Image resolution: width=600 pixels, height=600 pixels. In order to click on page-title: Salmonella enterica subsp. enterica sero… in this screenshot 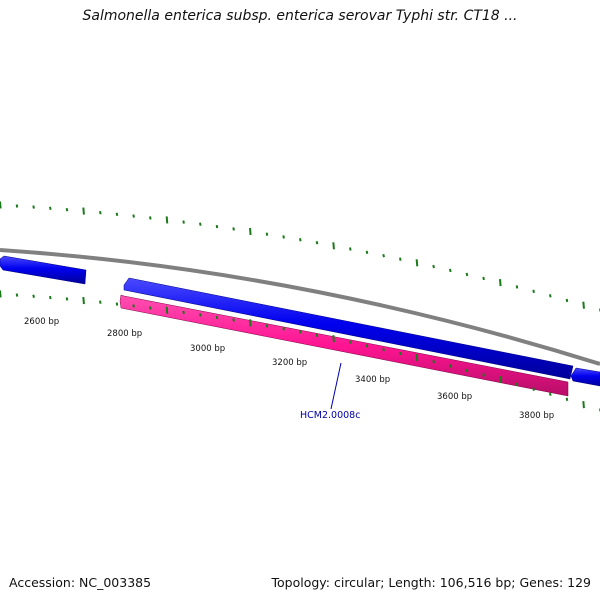, I will do `click(300, 16)`.